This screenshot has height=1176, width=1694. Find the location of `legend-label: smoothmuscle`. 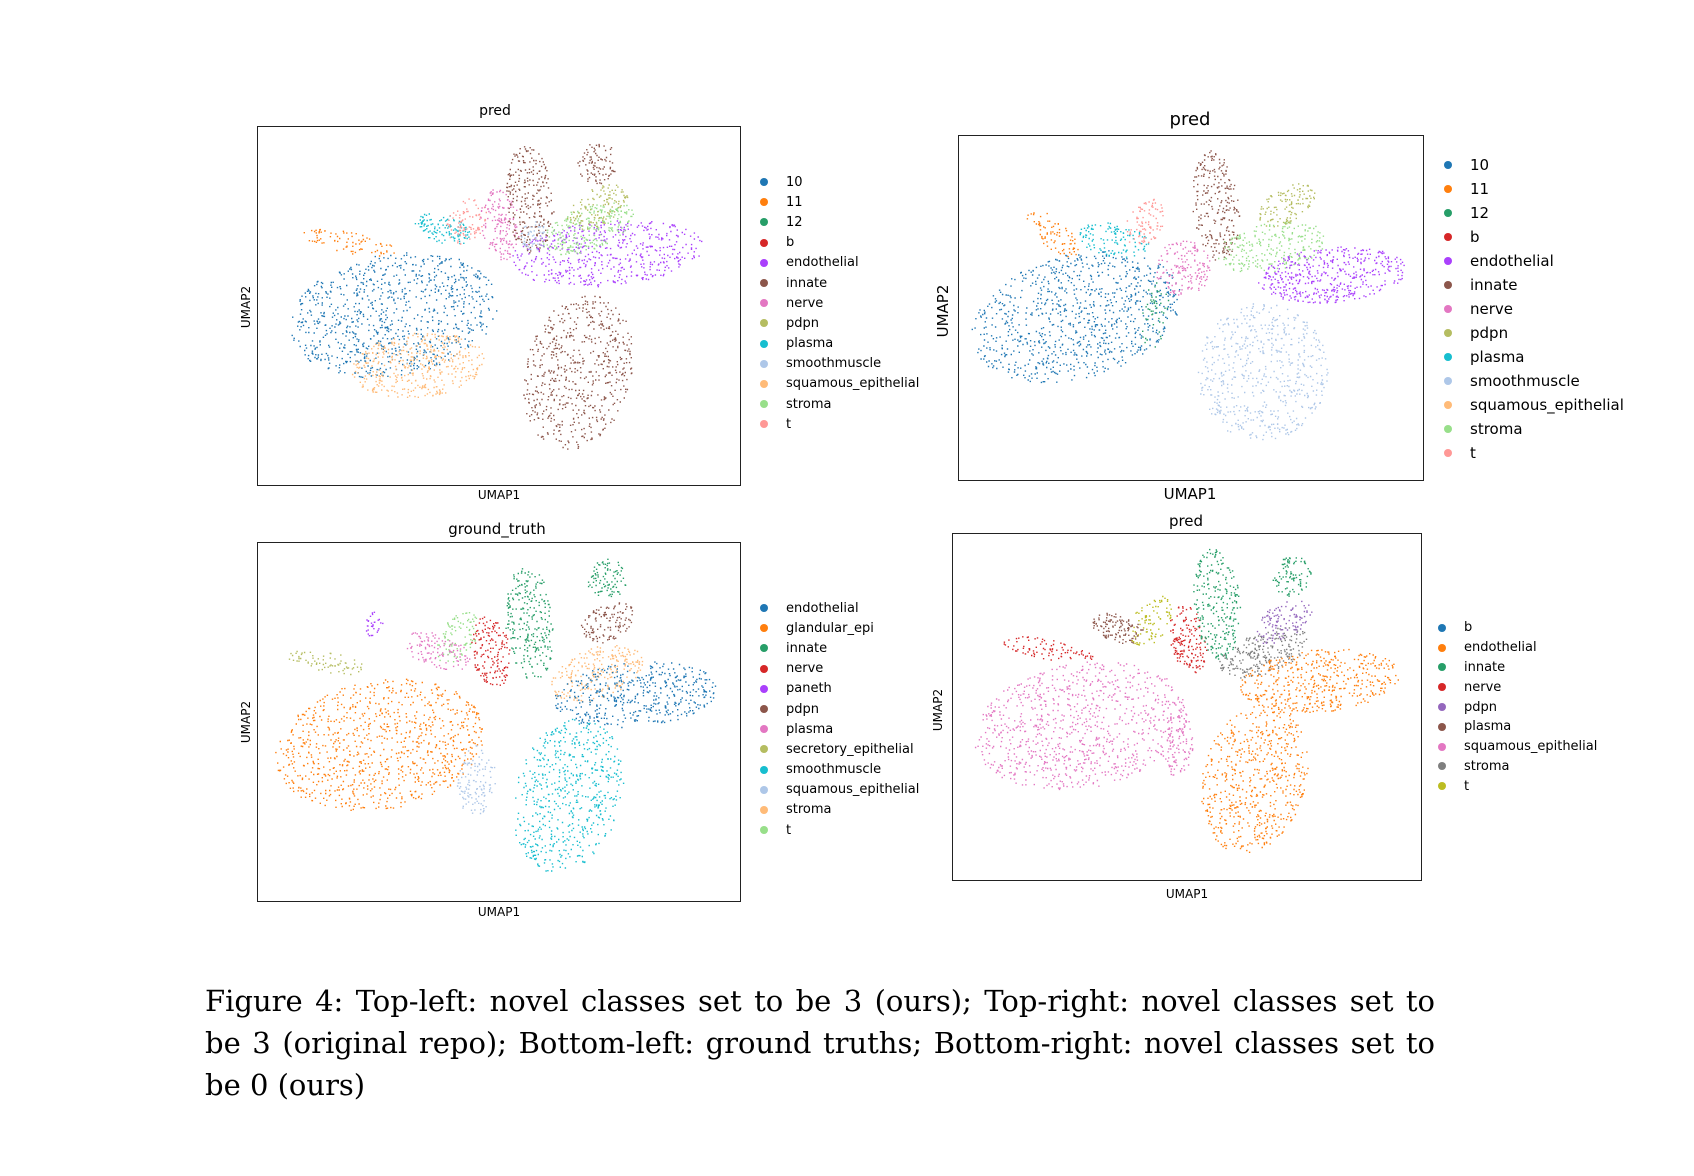

legend-label: smoothmuscle is located at coordinates (1525, 381).